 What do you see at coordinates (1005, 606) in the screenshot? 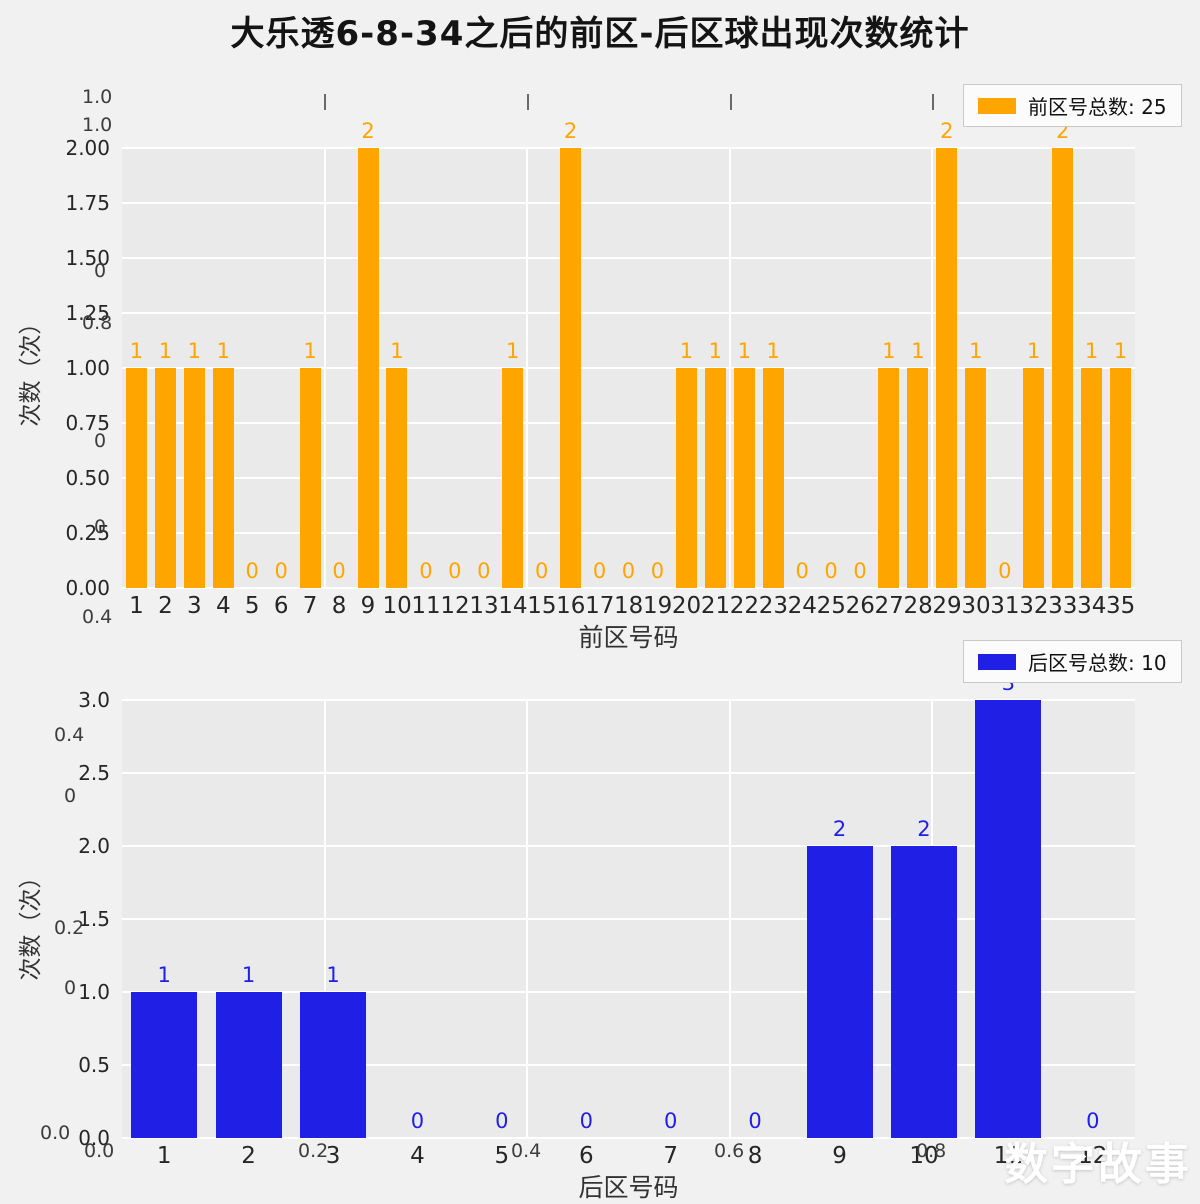
I see `x-tick-label: 31` at bounding box center [1005, 606].